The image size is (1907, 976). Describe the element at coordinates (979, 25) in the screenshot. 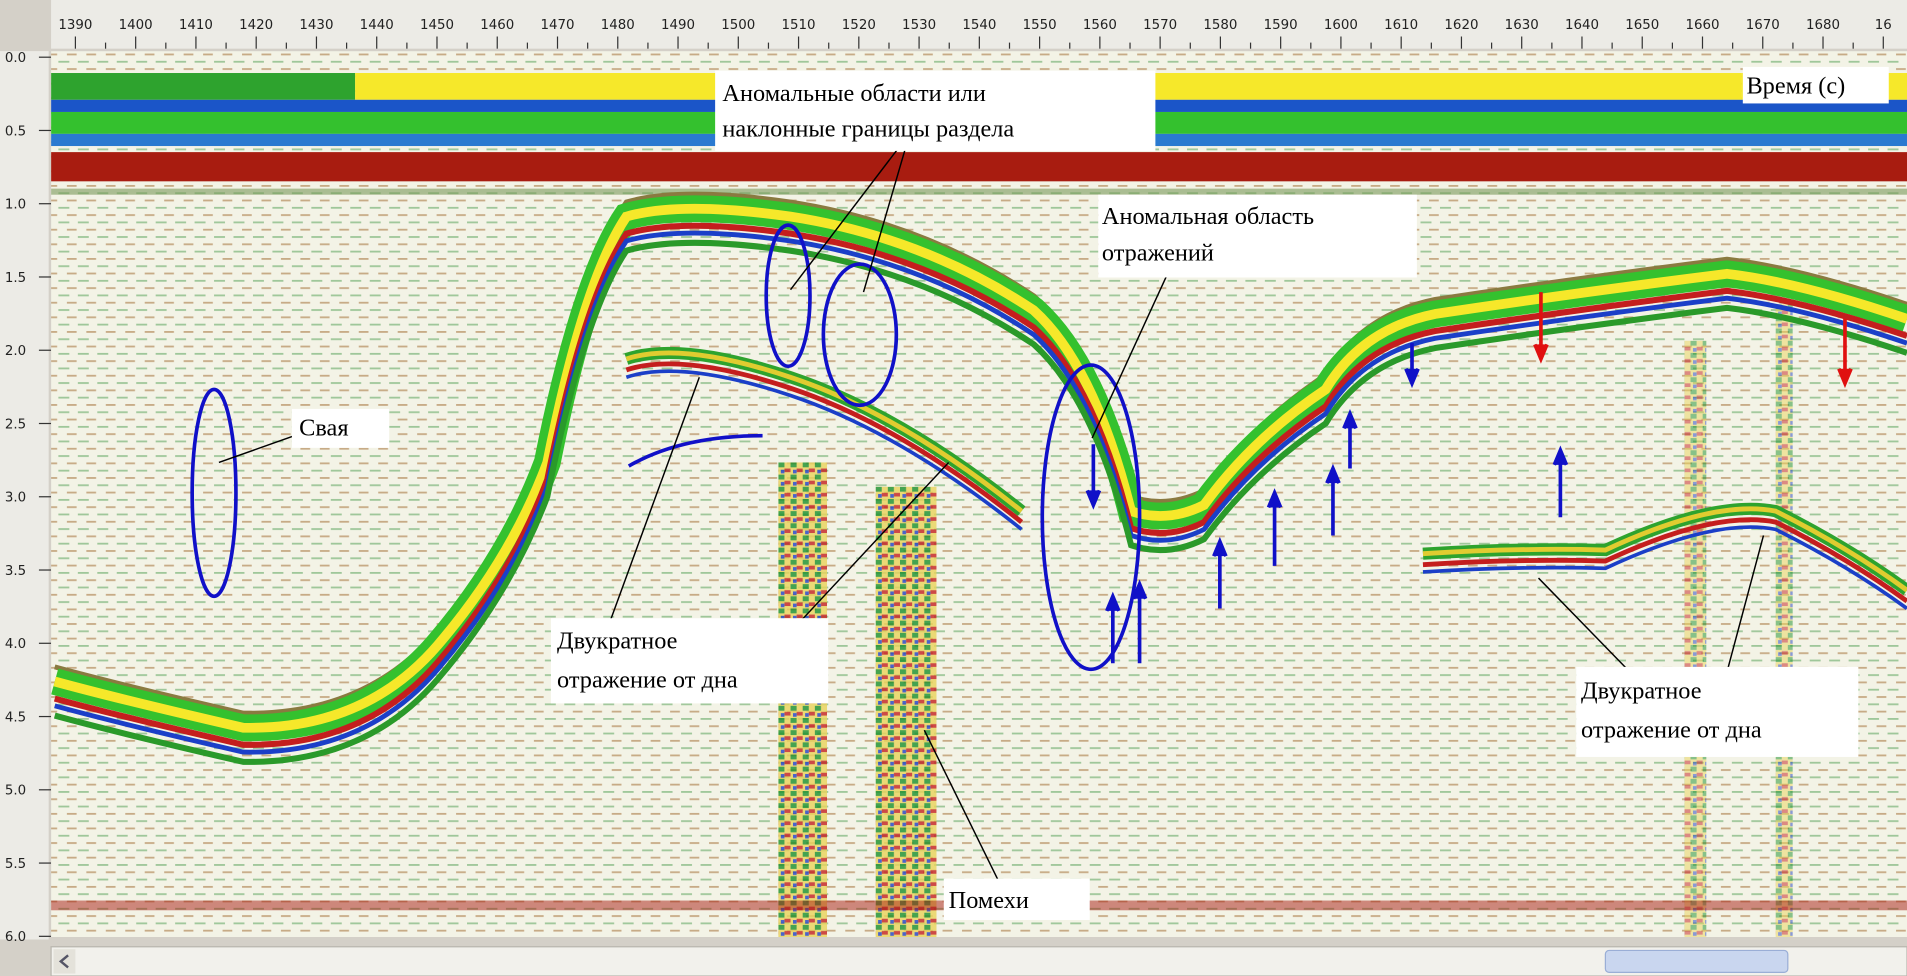

I see `x-tick-label: 1540` at that location.